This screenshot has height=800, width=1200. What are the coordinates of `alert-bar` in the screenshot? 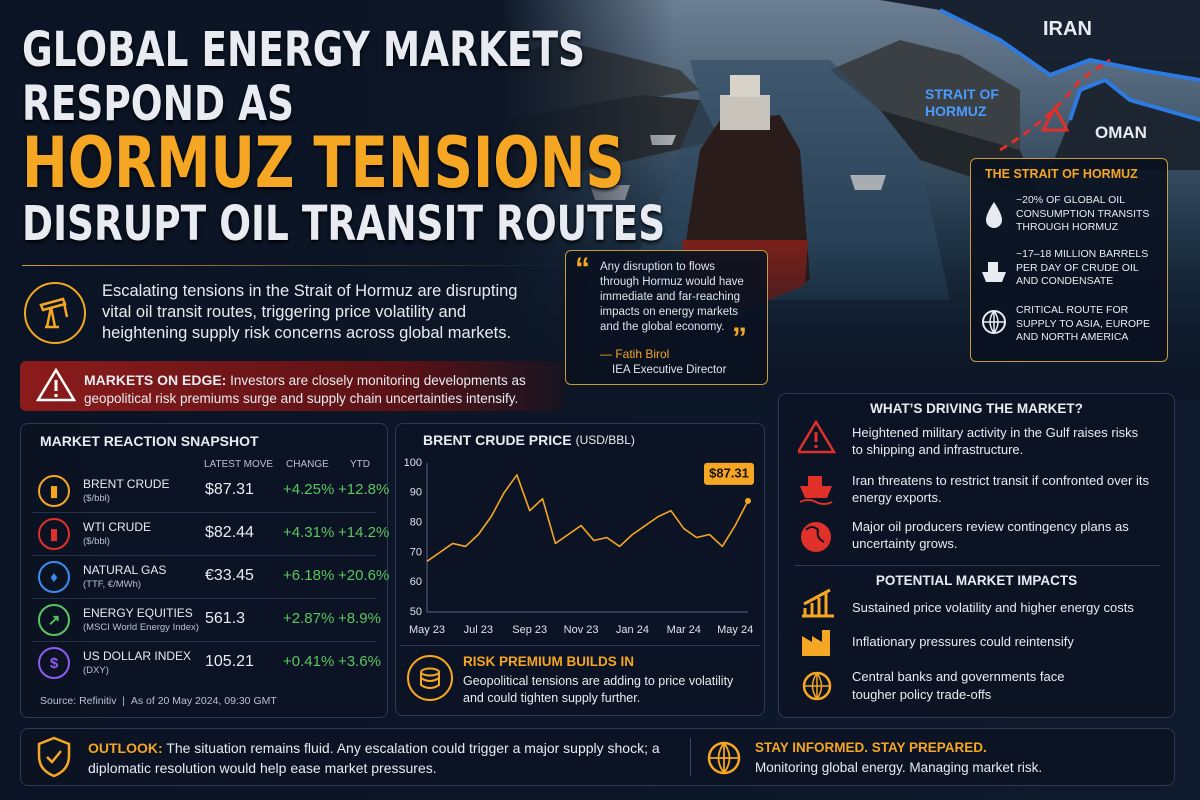 It's located at (292, 386).